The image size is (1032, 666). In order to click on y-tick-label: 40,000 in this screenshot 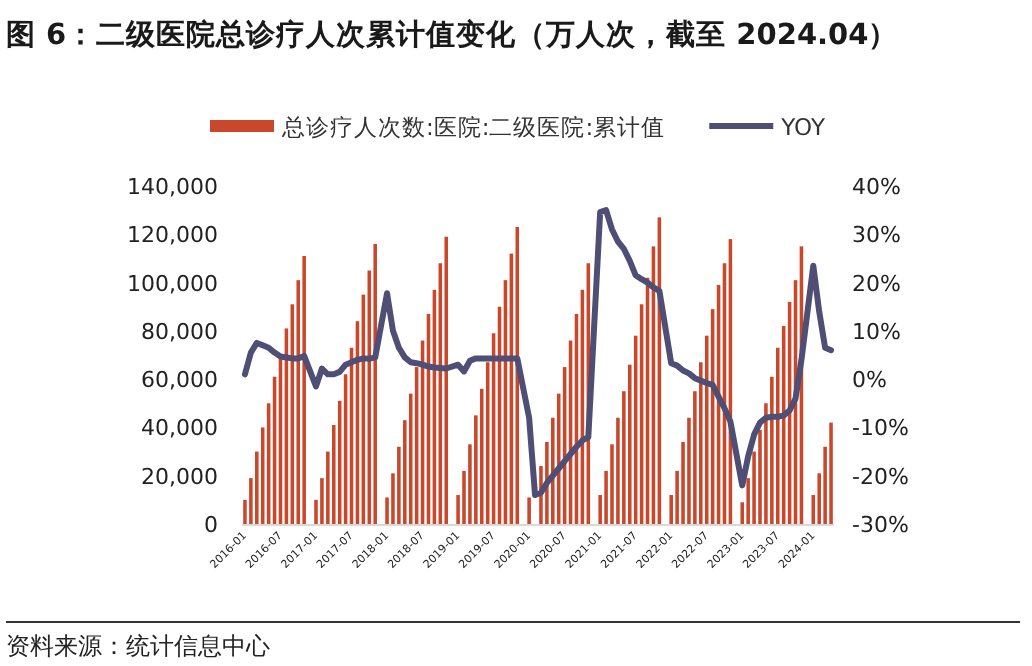, I will do `click(179, 428)`.